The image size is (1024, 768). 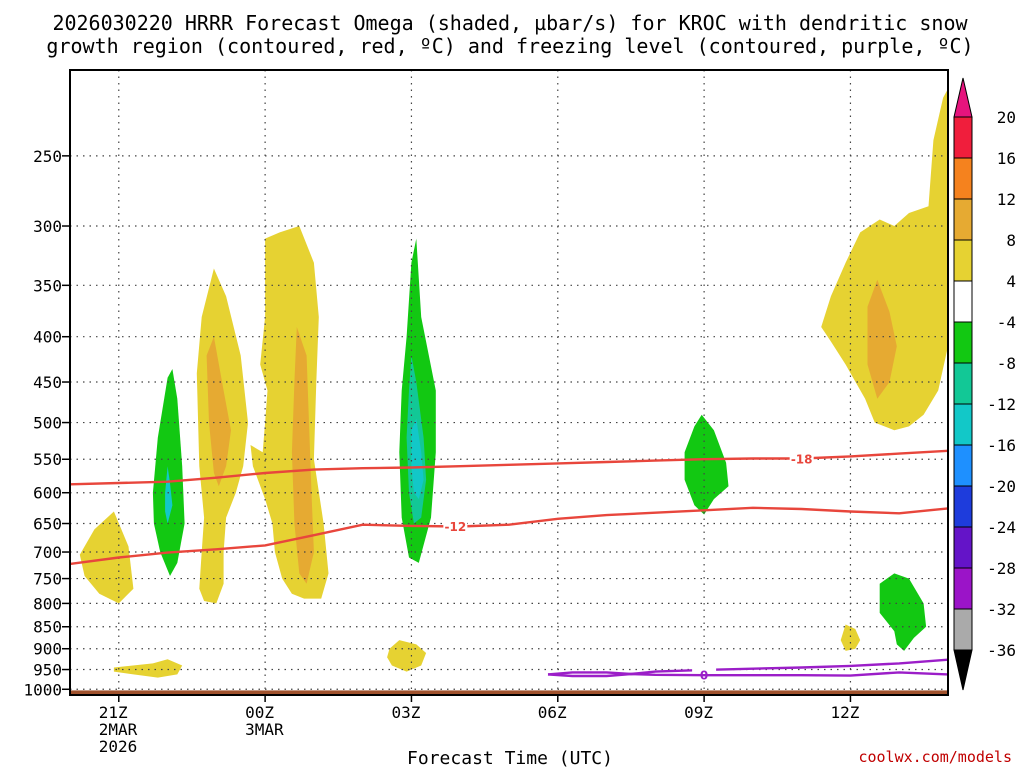 I want to click on y-tick-label: 750, so click(x=47, y=579).